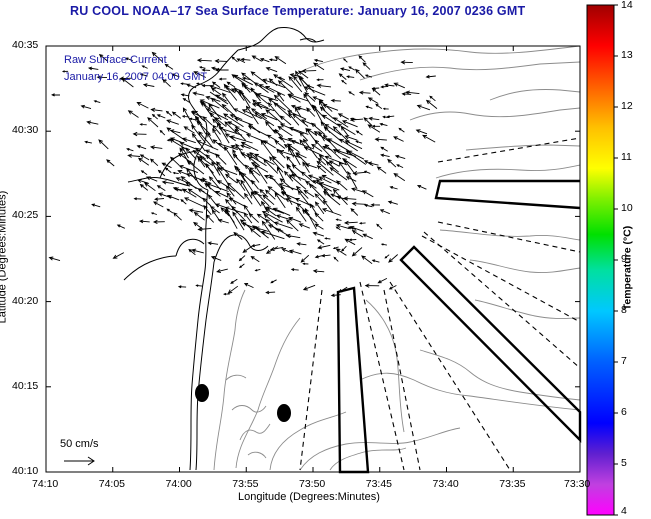 Image resolution: width=651 pixels, height=519 pixels. What do you see at coordinates (624, 463) in the screenshot?
I see `colorbar-tick-label: 5` at bounding box center [624, 463].